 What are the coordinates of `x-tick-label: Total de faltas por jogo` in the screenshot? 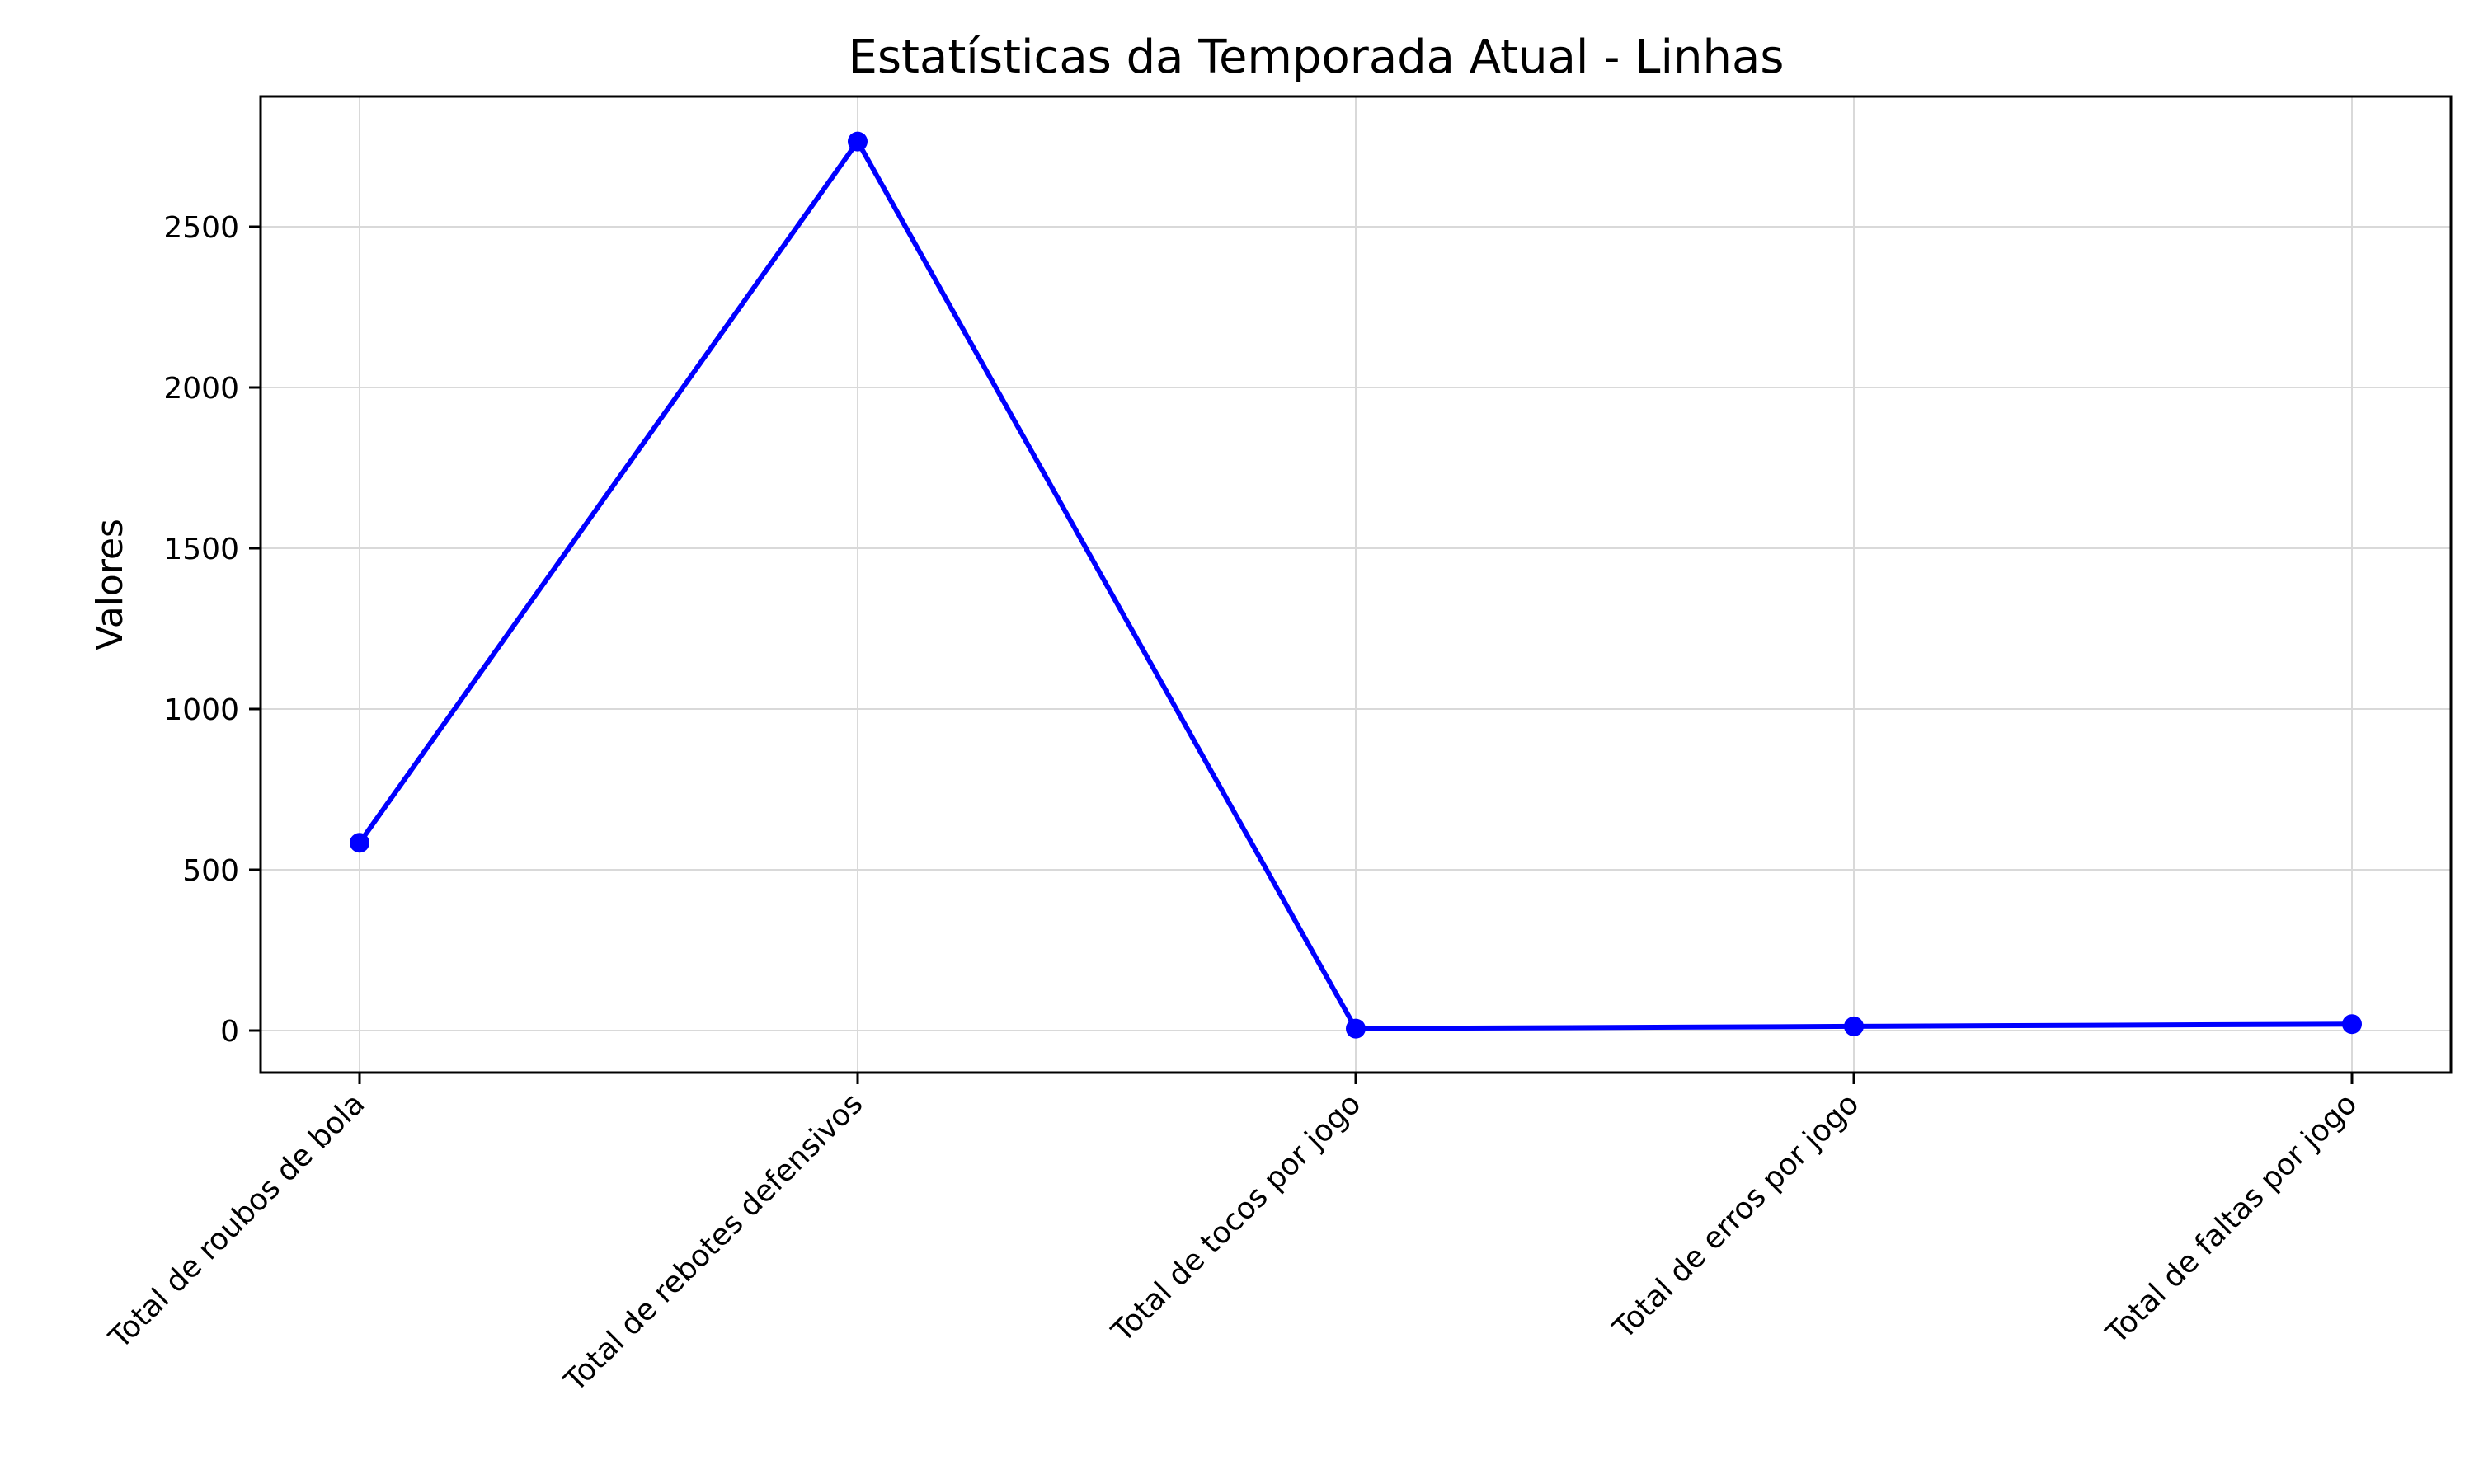 It's located at (2231, 1218).